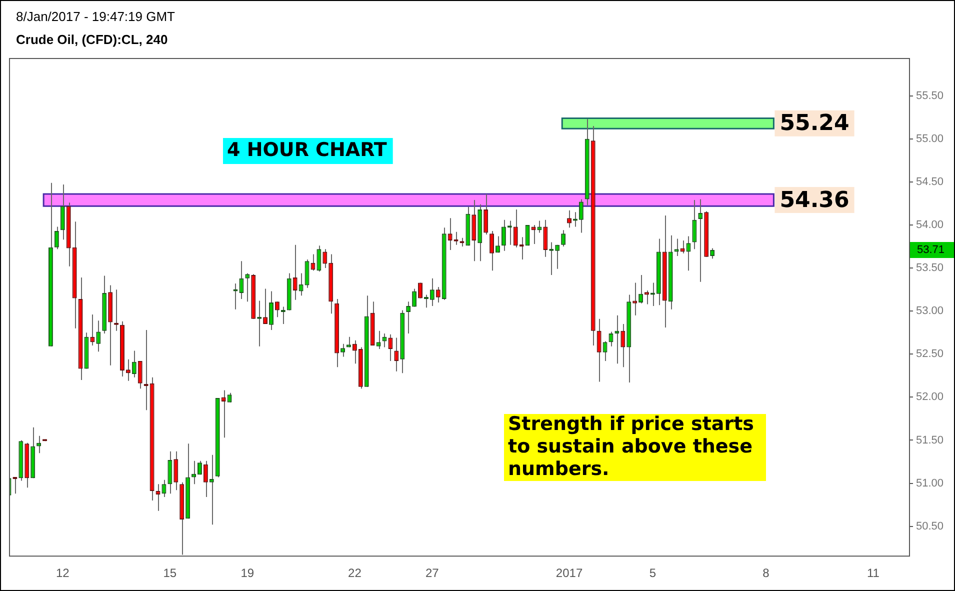 This screenshot has width=955, height=591. I want to click on y-tick-label: 51.00, so click(930, 483).